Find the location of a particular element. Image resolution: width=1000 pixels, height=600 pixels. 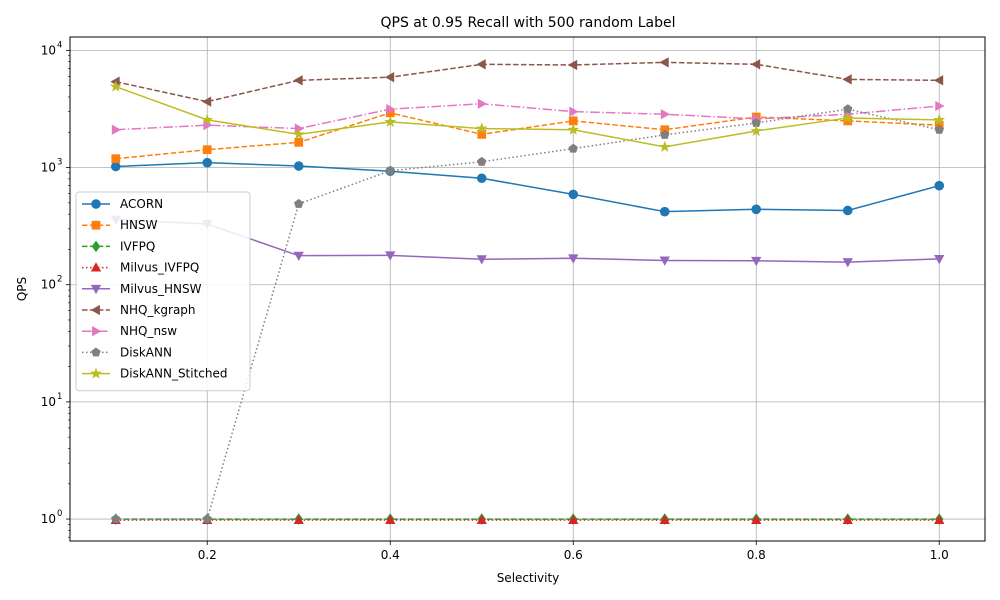

legend-item-ivfpq: IVFPQ is located at coordinates (118, 246).